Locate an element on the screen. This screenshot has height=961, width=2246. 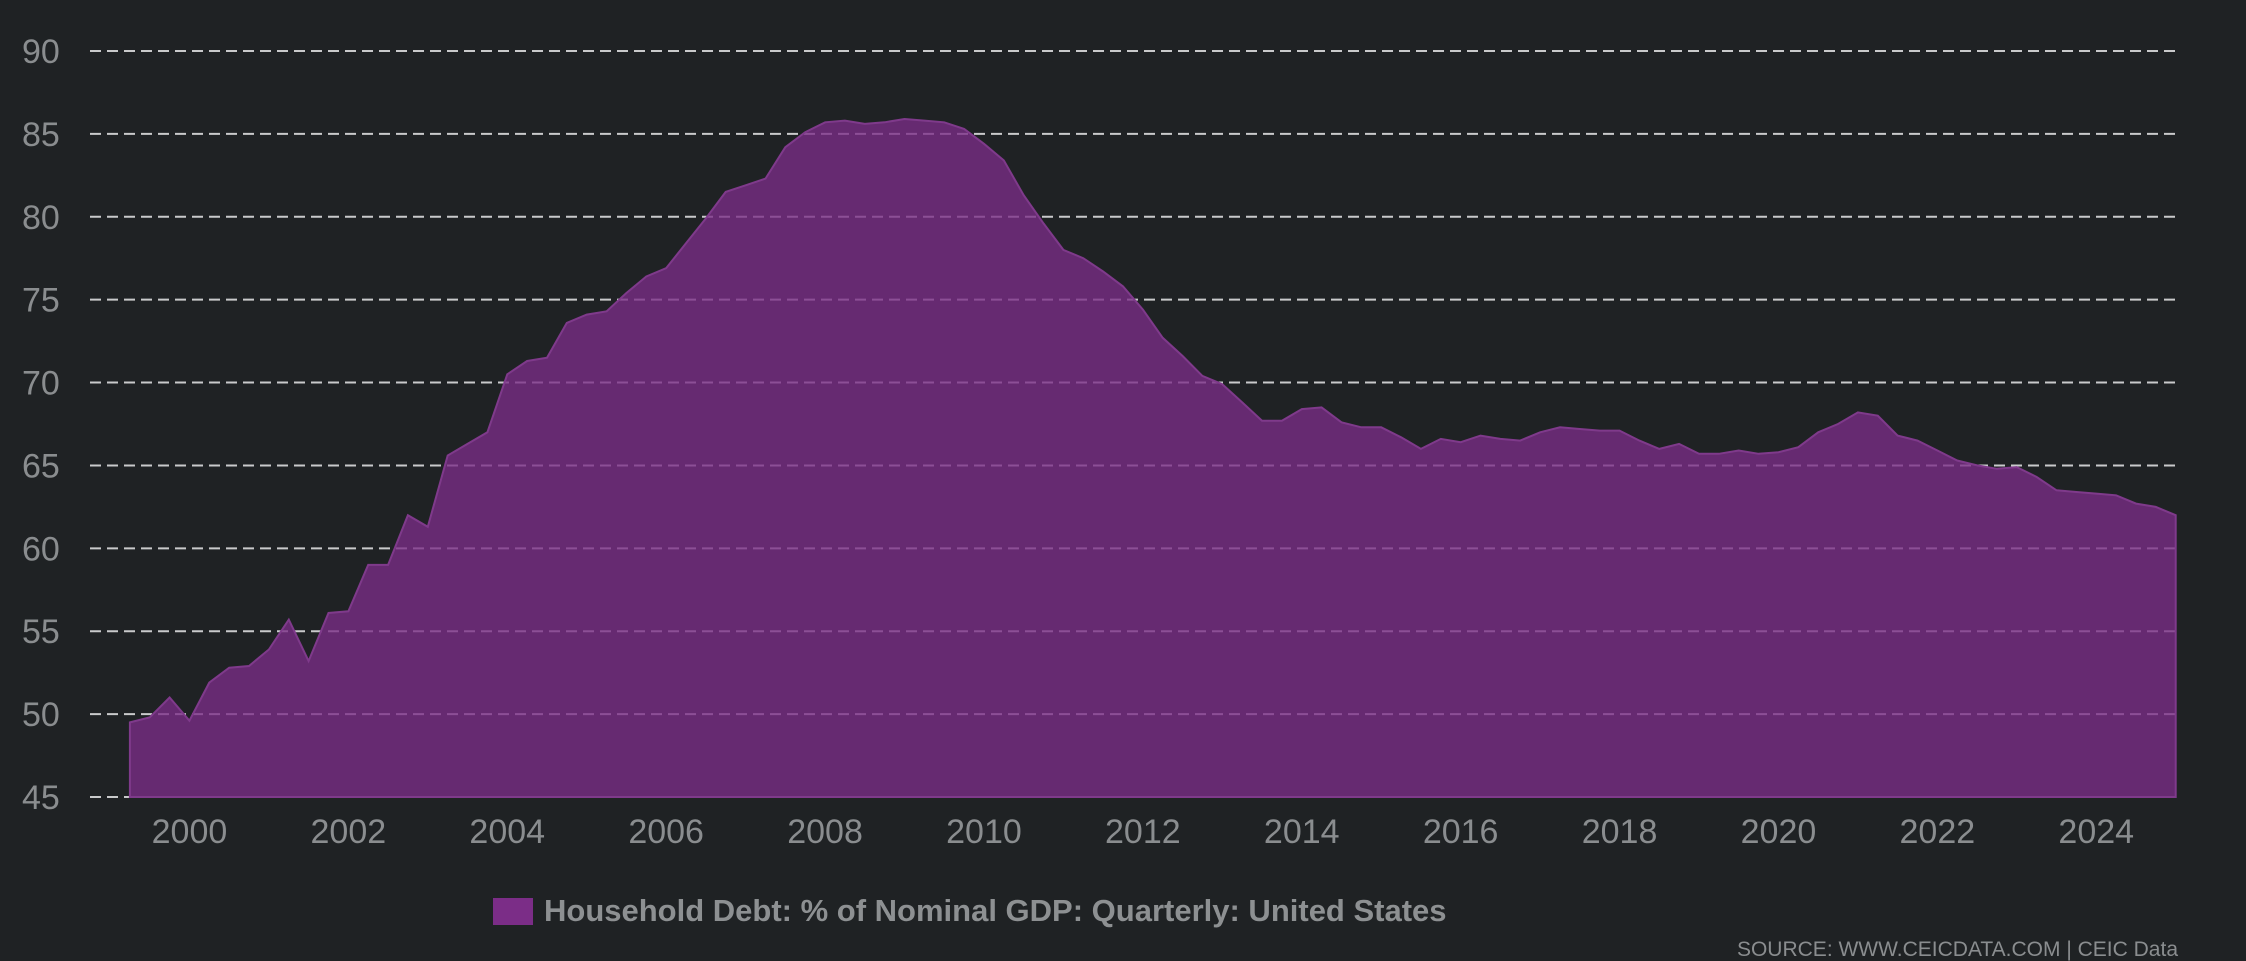
y-tick-label-55: 55 is located at coordinates (41, 632).